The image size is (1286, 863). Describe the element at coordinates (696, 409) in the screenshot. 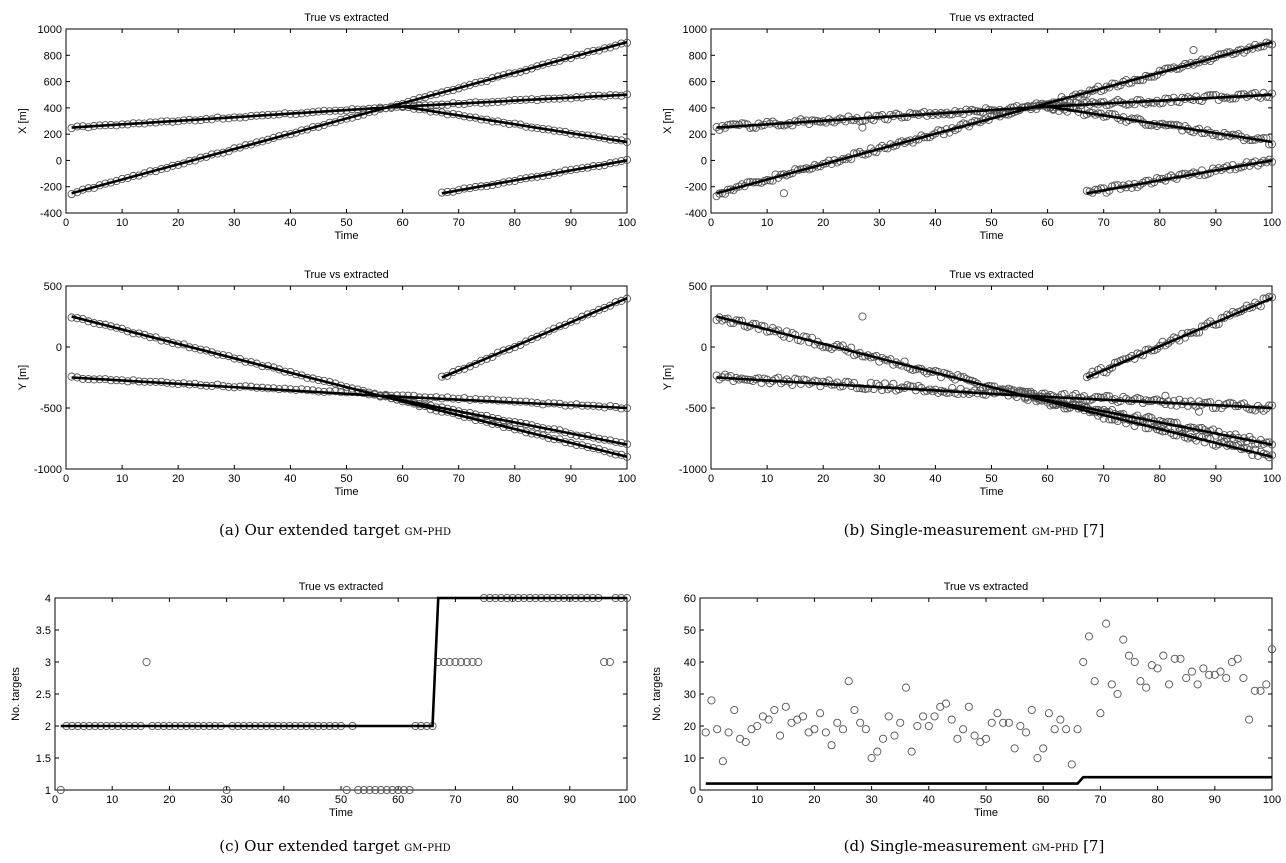

I see `y-tick-label: -500` at that location.